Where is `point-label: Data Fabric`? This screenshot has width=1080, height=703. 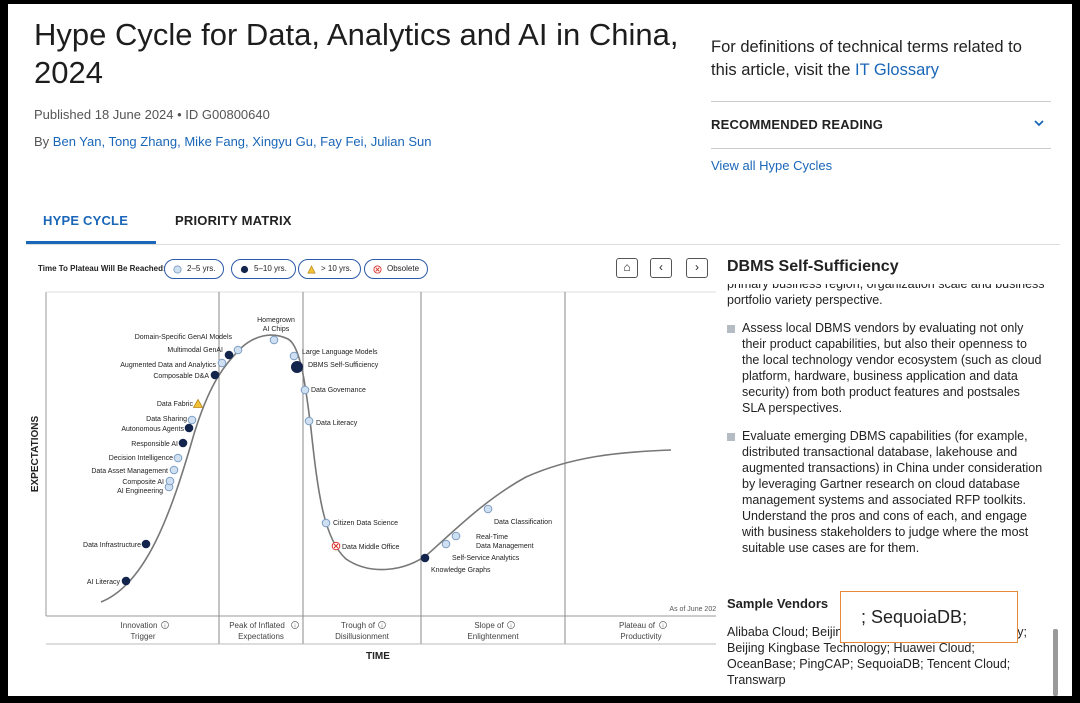 point-label: Data Fabric is located at coordinates (175, 404).